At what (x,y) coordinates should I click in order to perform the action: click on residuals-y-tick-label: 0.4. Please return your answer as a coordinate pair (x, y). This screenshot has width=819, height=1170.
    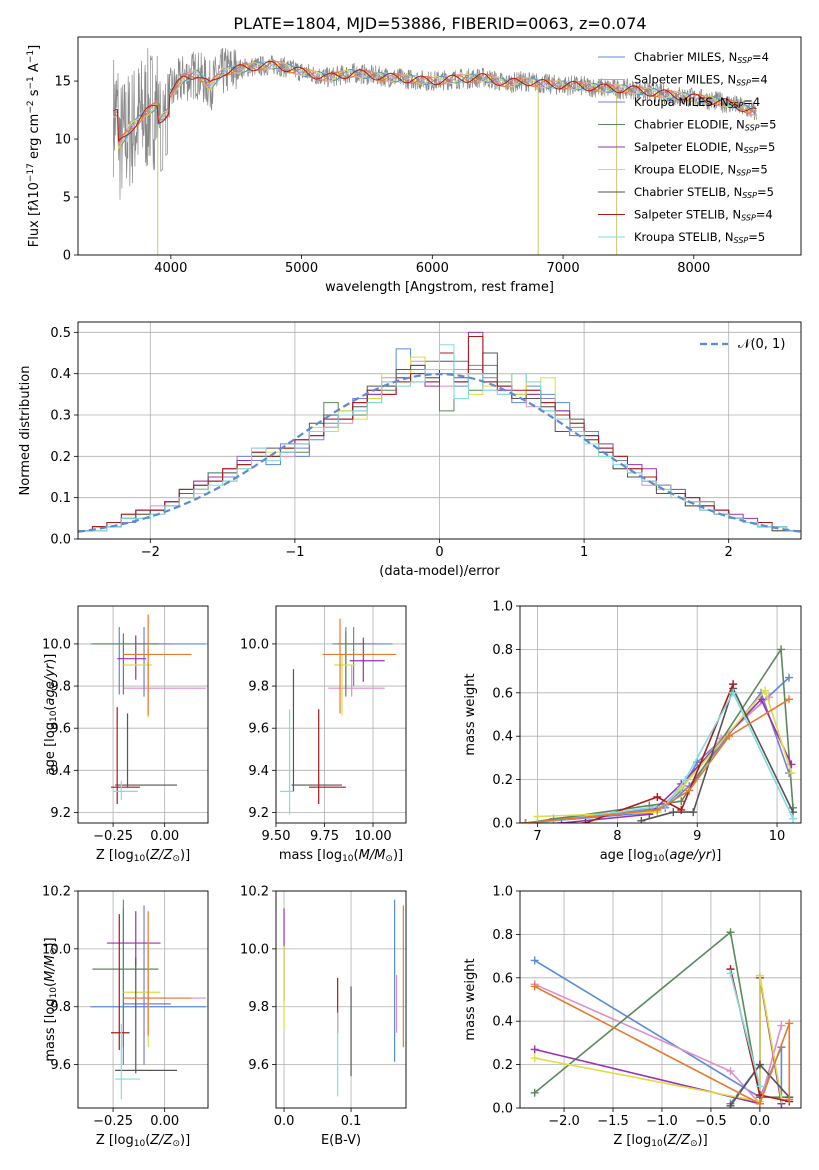
    Looking at the image, I should click on (60, 374).